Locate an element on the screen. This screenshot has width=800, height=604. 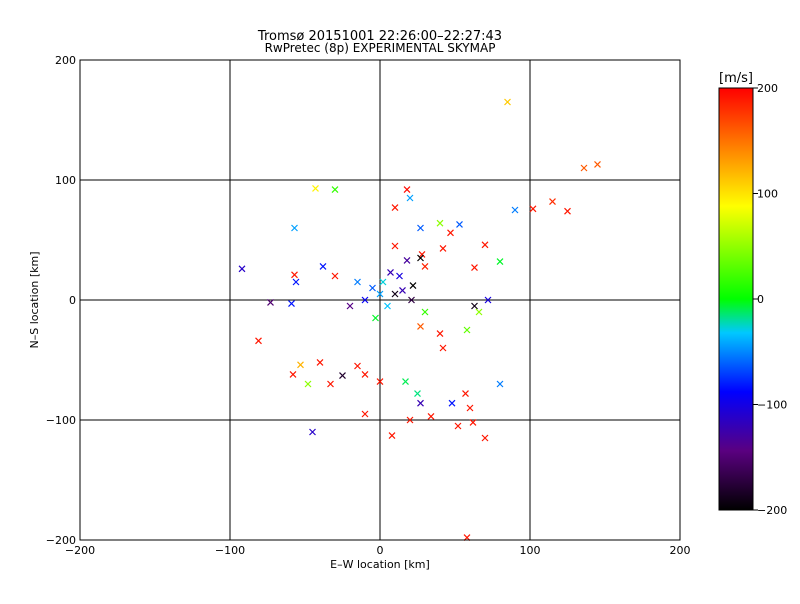
y-tick-label: 0 is located at coordinates (72, 300).